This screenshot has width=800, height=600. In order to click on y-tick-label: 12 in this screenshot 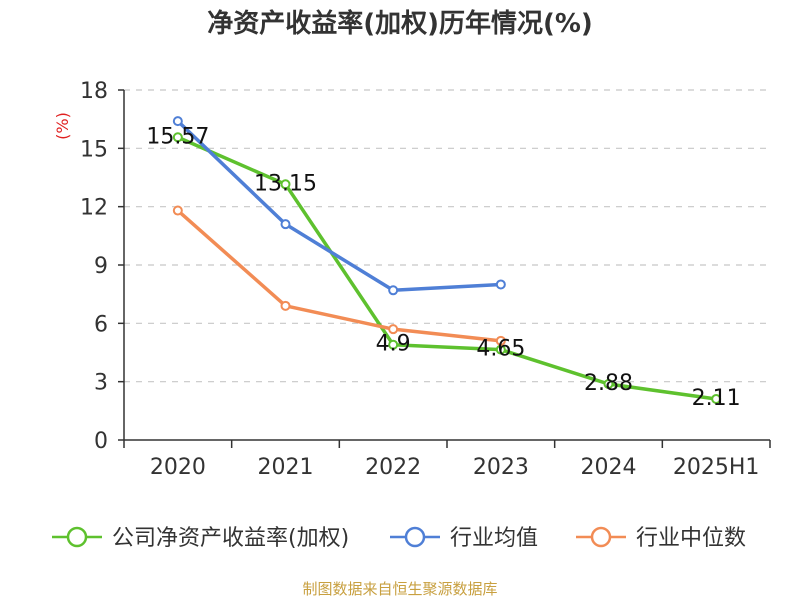, I will do `click(94, 208)`.